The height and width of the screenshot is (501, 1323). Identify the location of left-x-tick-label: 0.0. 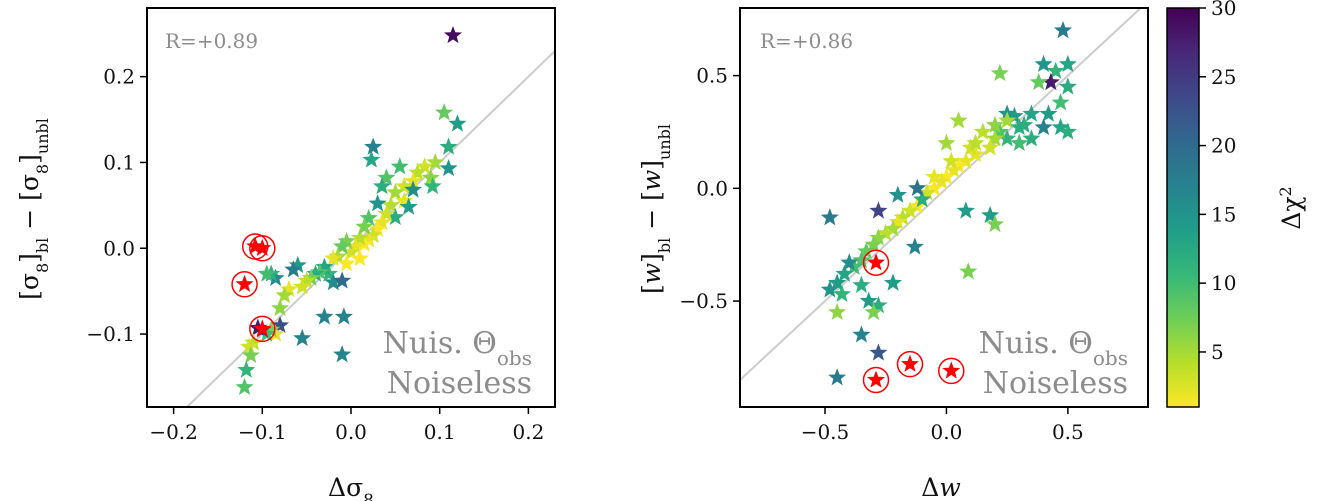
(351, 432).